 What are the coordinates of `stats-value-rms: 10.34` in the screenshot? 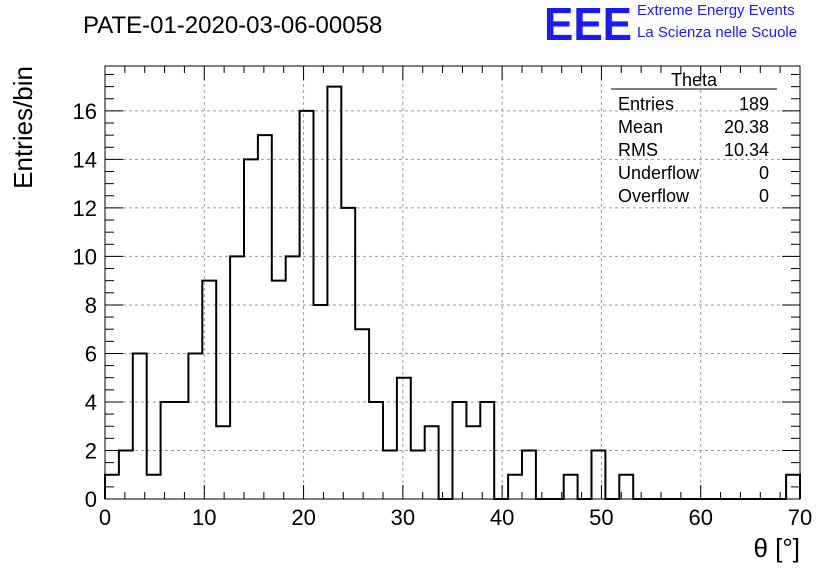 It's located at (746, 150).